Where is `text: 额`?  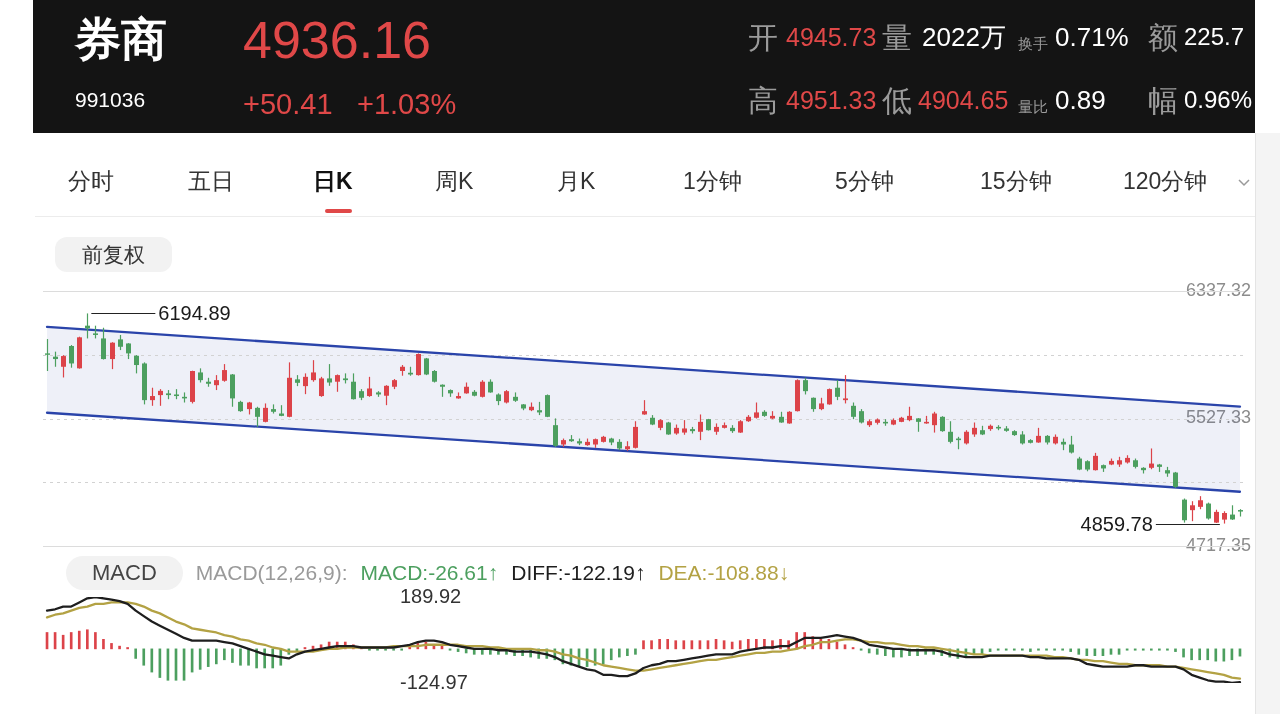 text: 额 is located at coordinates (1163, 37).